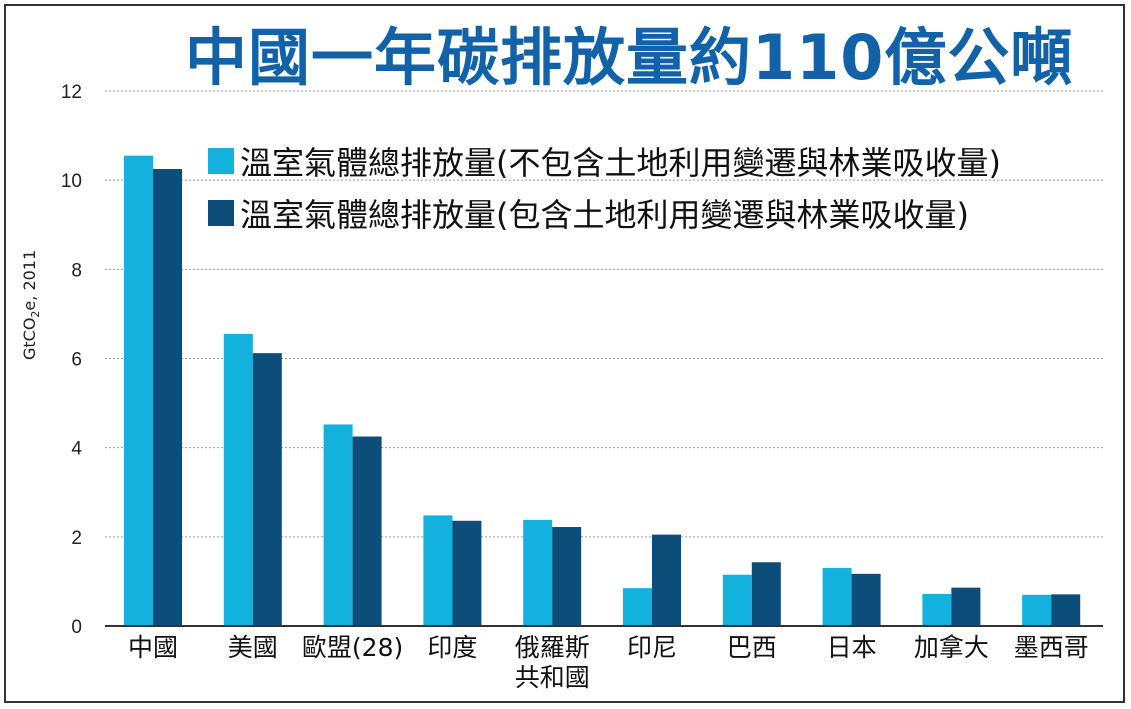  I want to click on legend-label-series-1: 溫室氣體總排放量(不包含土地利用變遷與林業吸收量), so click(620, 163).